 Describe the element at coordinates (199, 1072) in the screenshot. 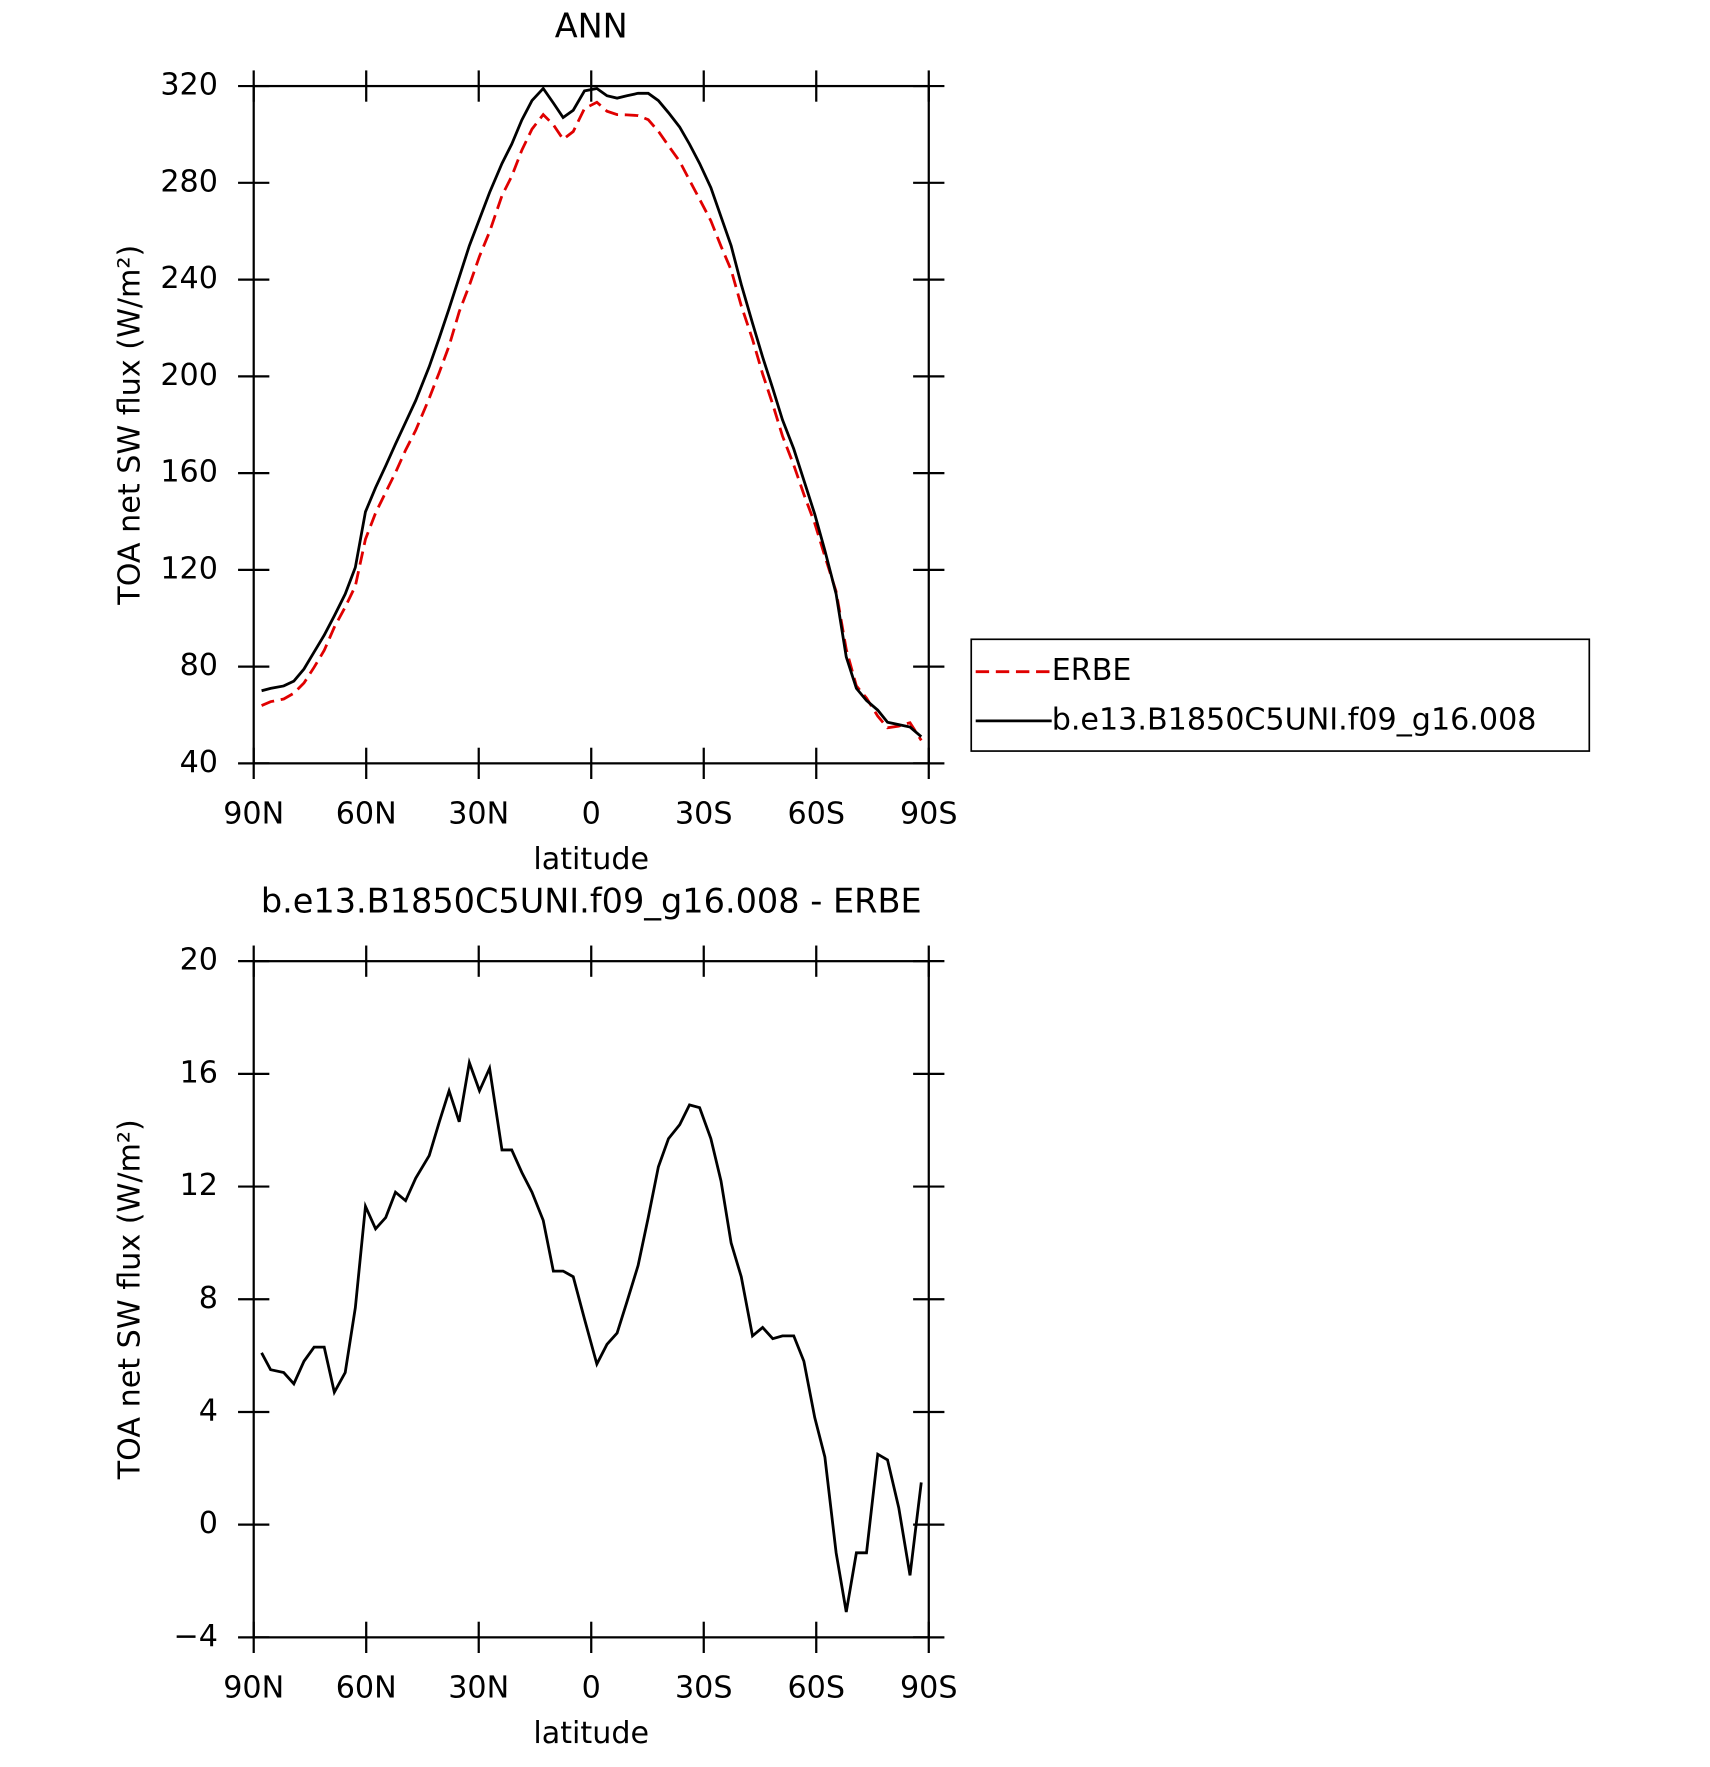

I see `y-tick-label: 16` at that location.